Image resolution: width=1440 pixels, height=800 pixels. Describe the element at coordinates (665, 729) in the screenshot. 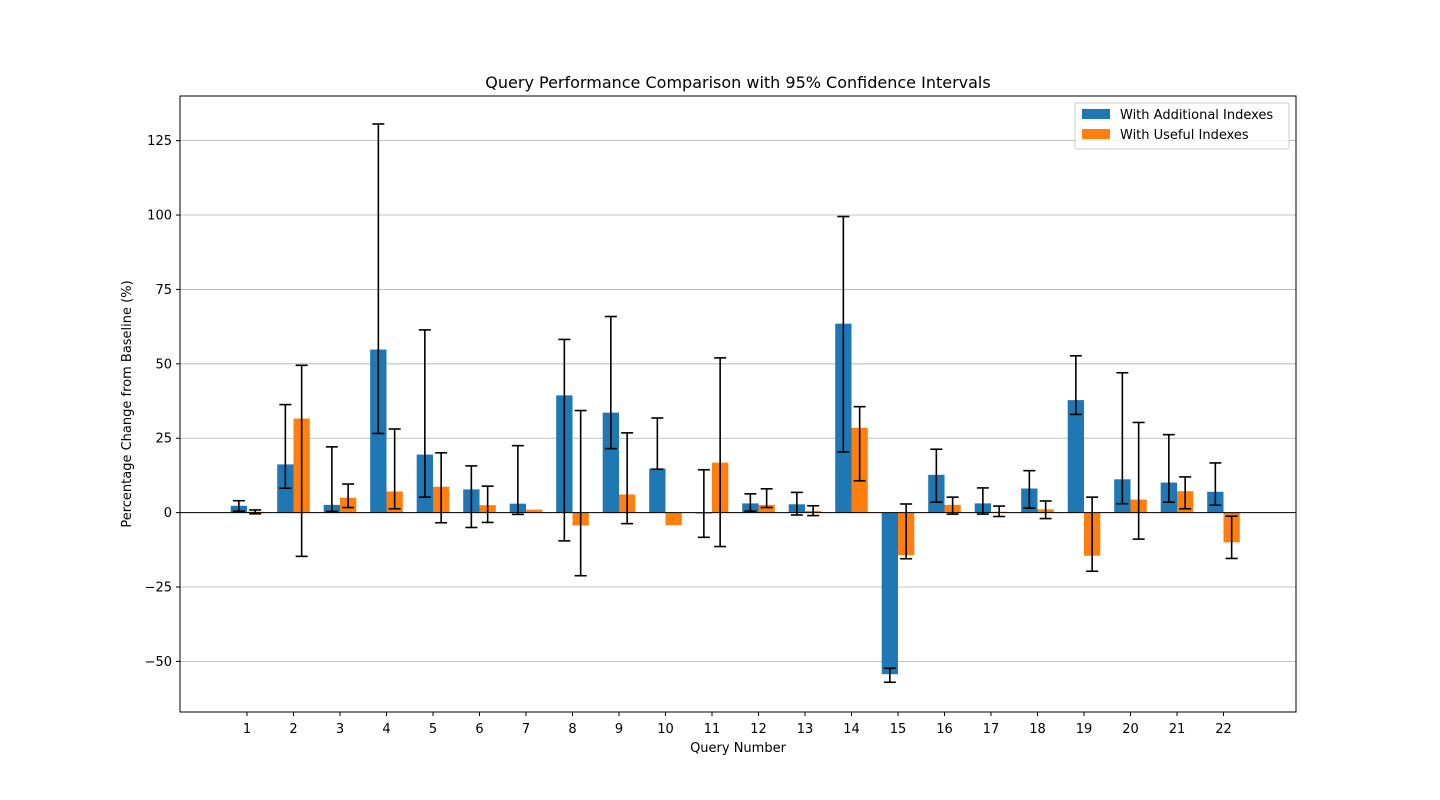

I see `x-tick-label: 10` at that location.